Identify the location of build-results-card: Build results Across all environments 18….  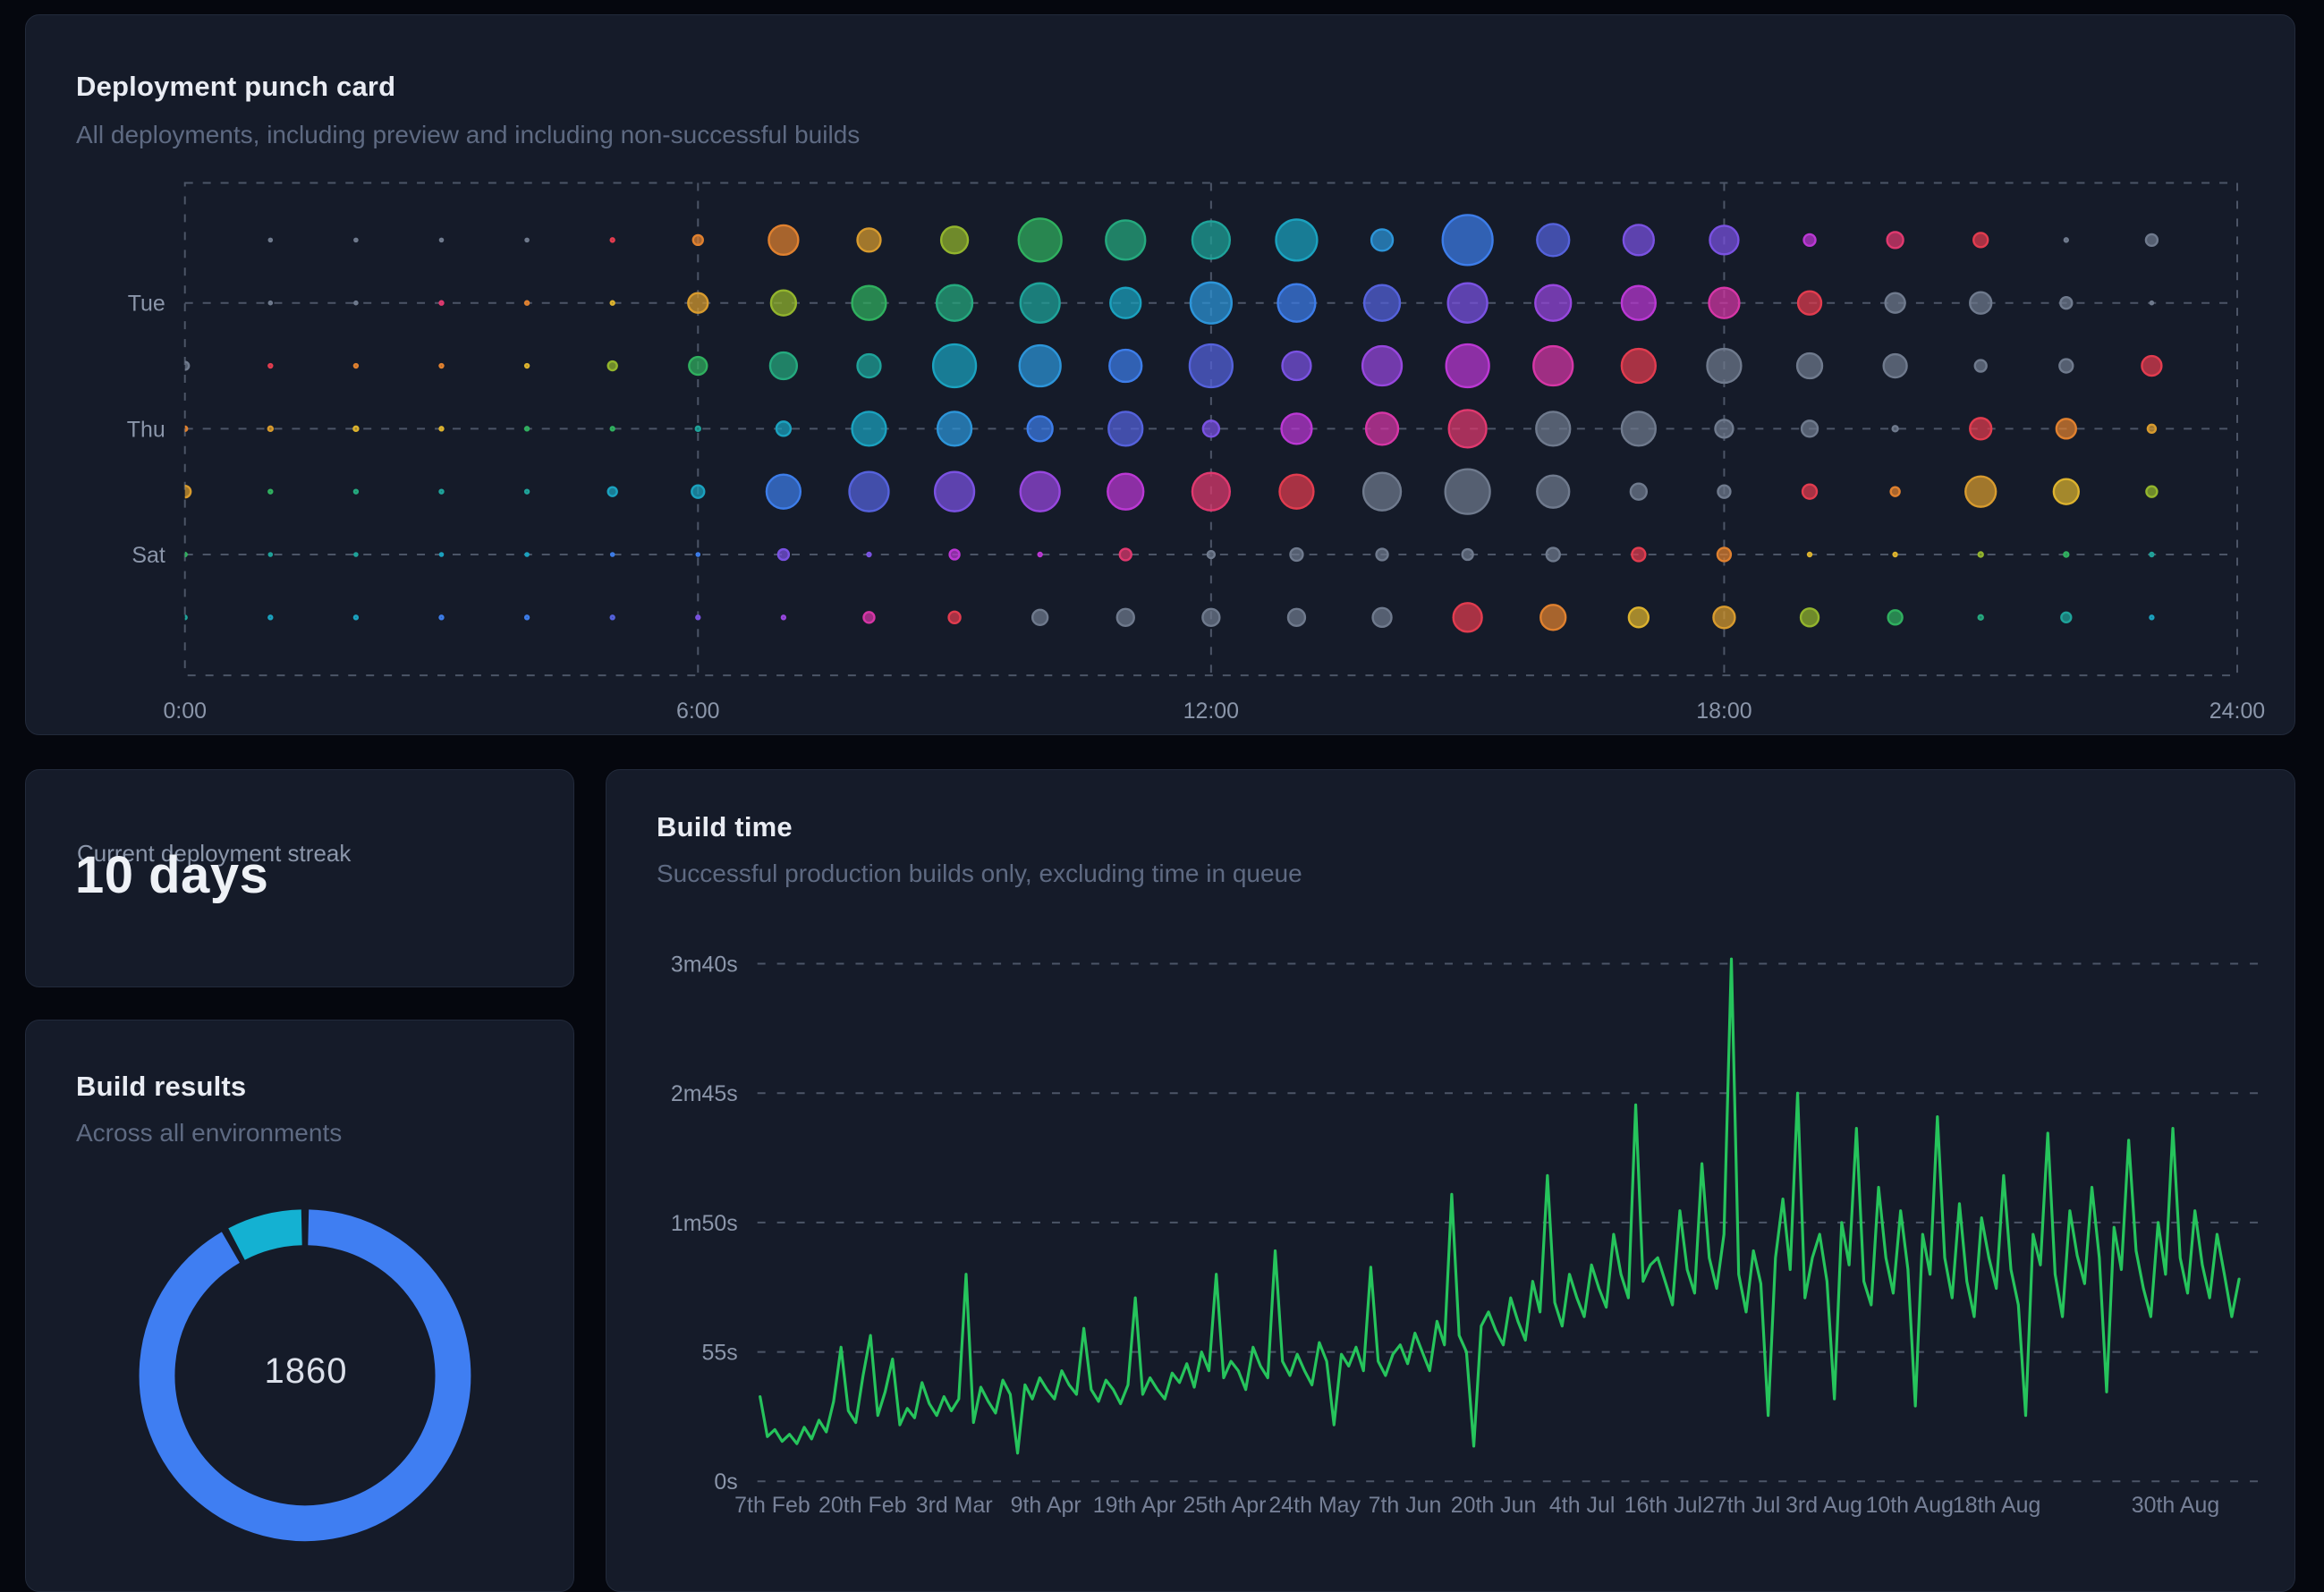
(299, 1306).